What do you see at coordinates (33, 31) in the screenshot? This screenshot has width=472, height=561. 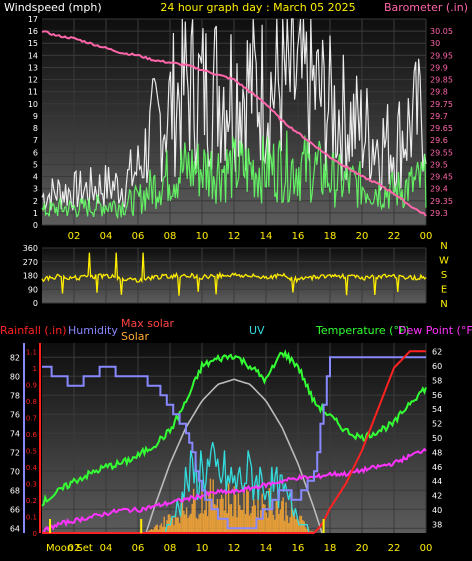 I see `wind-y-tick: 16` at bounding box center [33, 31].